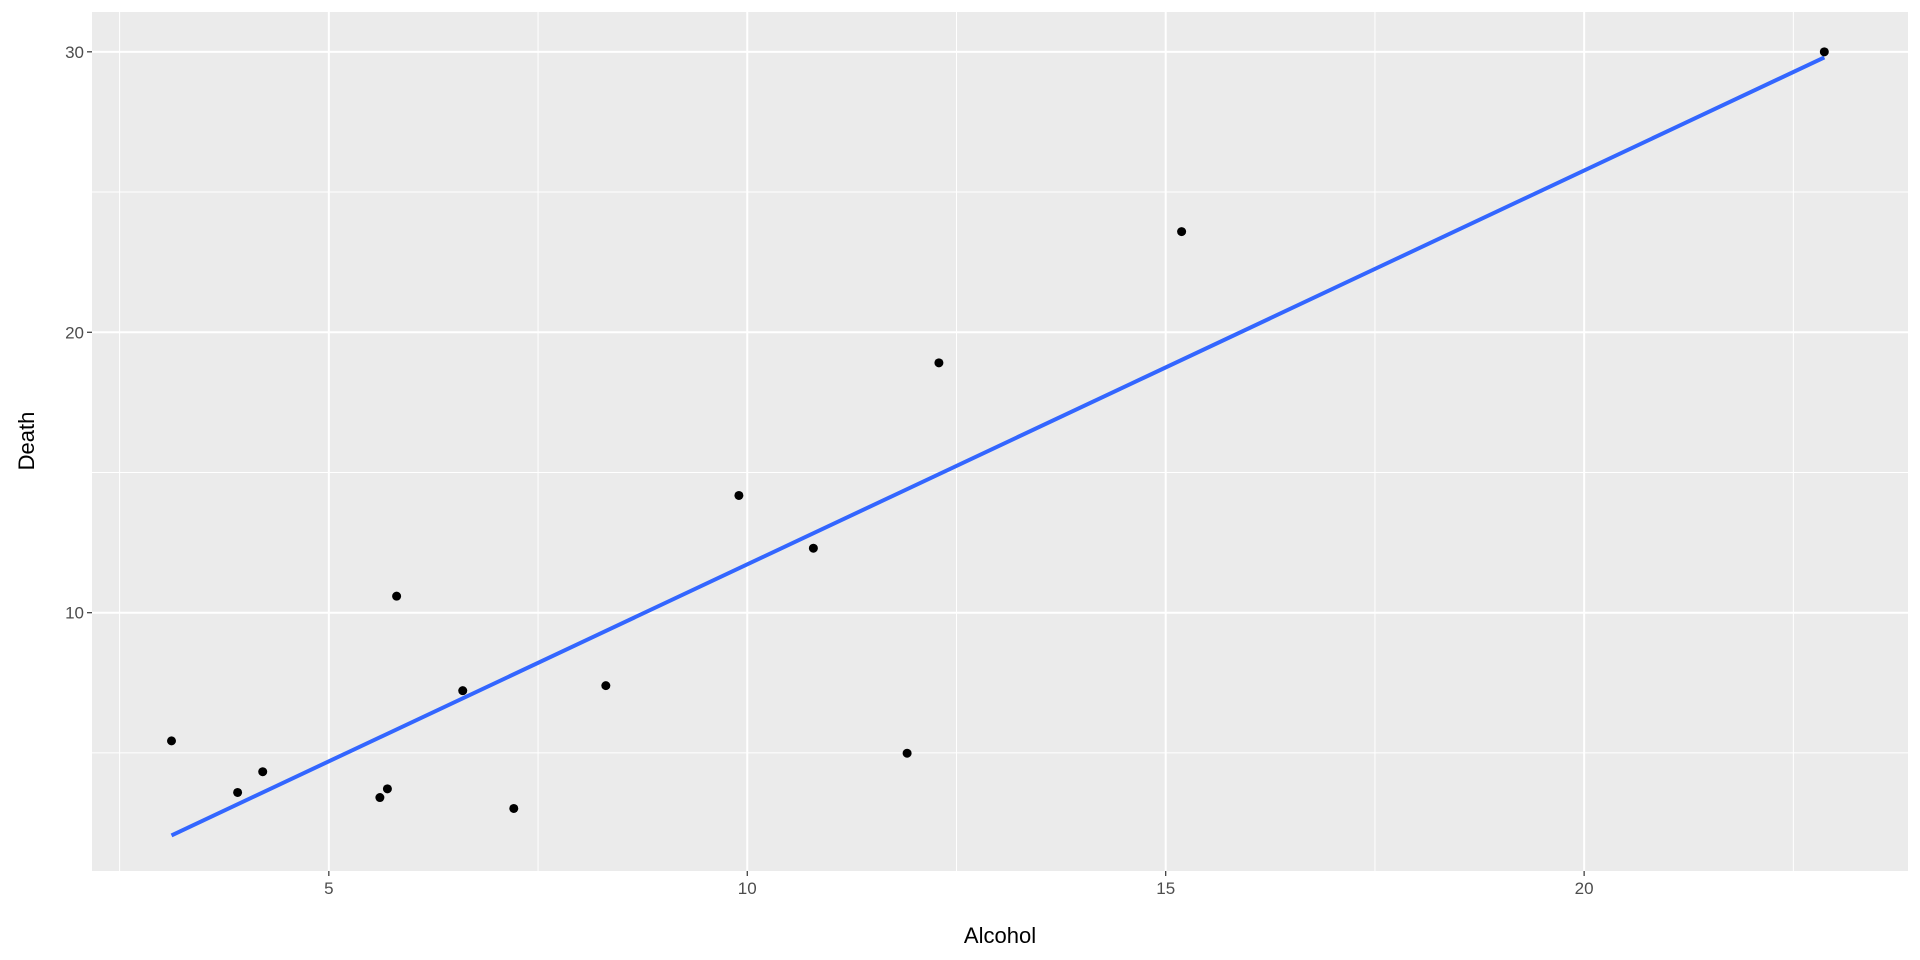 This screenshot has width=1920, height=960. I want to click on y-tick-label: 30, so click(74, 52).